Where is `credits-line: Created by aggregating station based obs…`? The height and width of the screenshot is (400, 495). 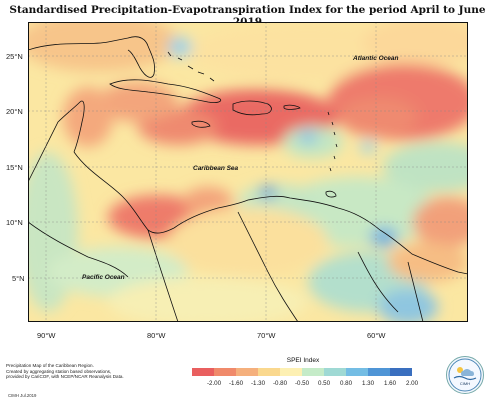
credits-line: Created by aggregating station based obs… is located at coordinates (59, 371).